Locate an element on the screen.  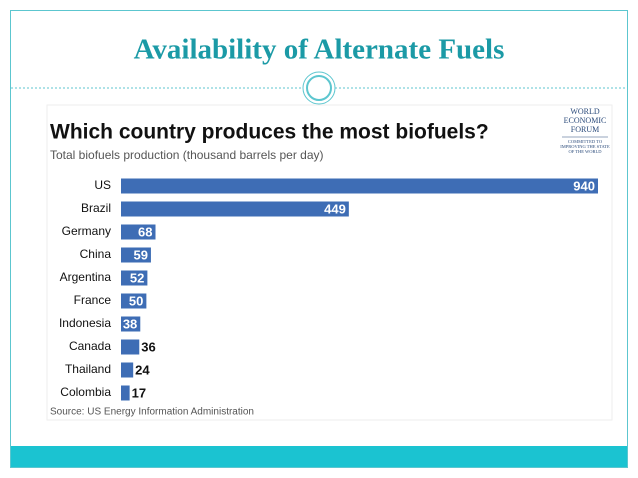
value-label: 52 is located at coordinates (137, 277).